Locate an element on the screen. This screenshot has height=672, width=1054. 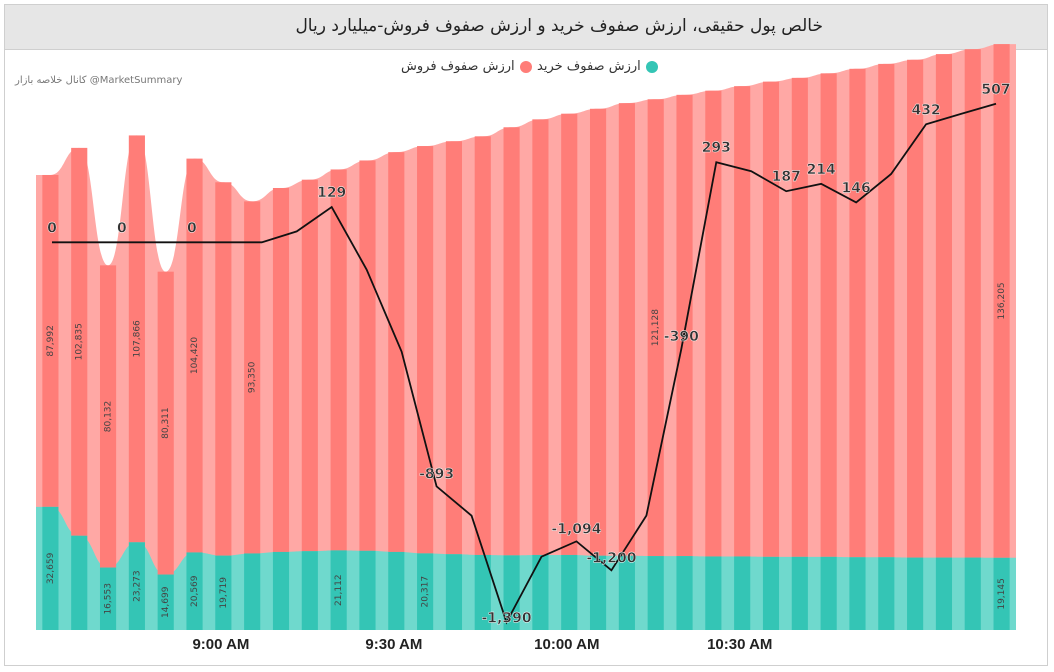
net-point-label: 293 is located at coordinates (716, 148).